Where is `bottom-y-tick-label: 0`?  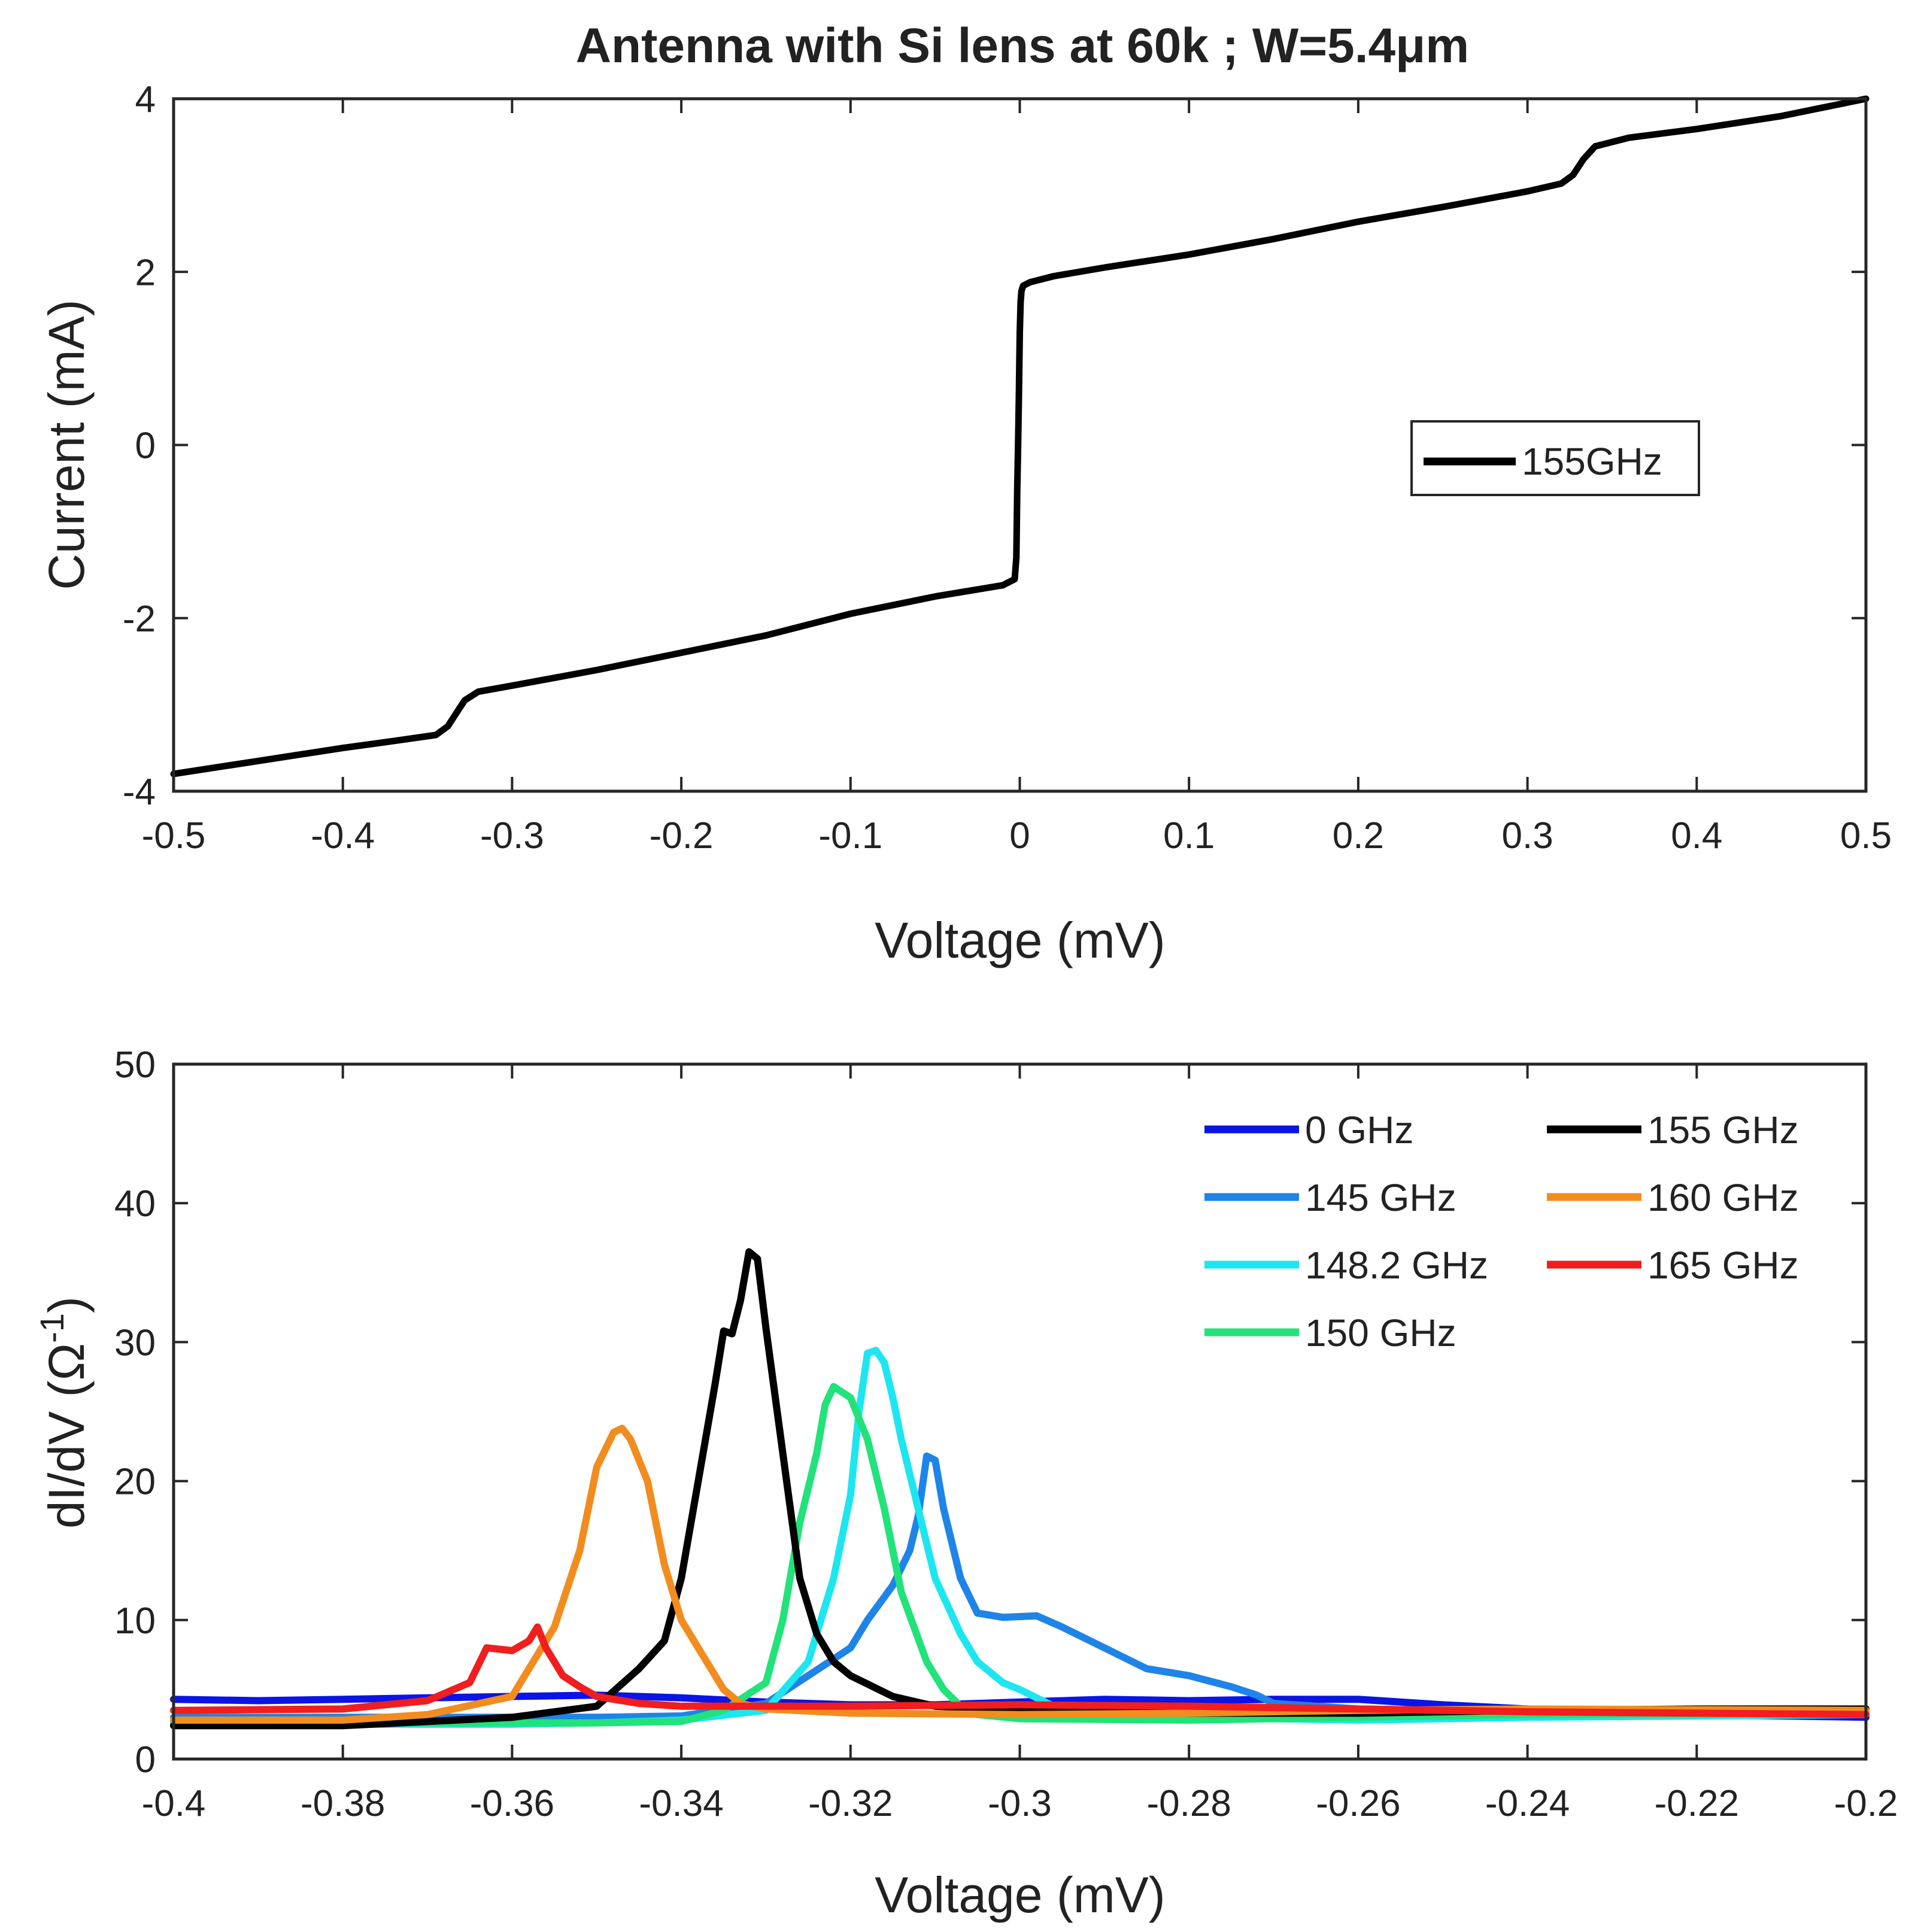 bottom-y-tick-label: 0 is located at coordinates (145, 1760).